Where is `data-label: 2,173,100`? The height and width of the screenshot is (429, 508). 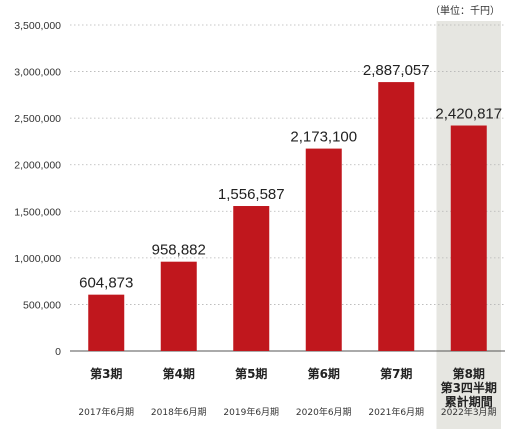
data-label: 2,173,100 is located at coordinates (323, 137).